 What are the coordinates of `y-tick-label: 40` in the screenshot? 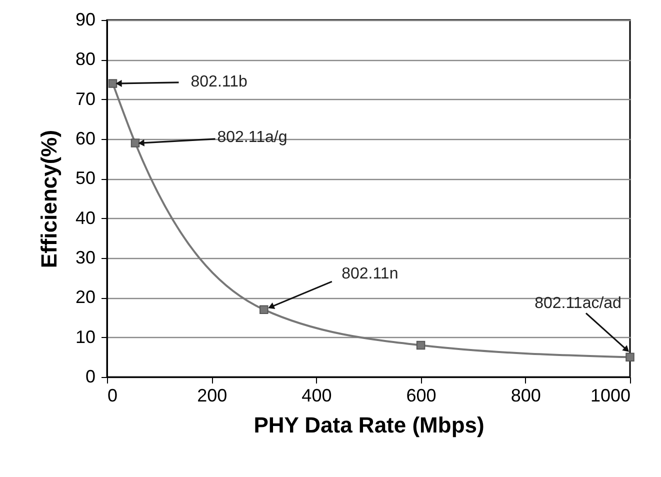 It's located at (85, 218).